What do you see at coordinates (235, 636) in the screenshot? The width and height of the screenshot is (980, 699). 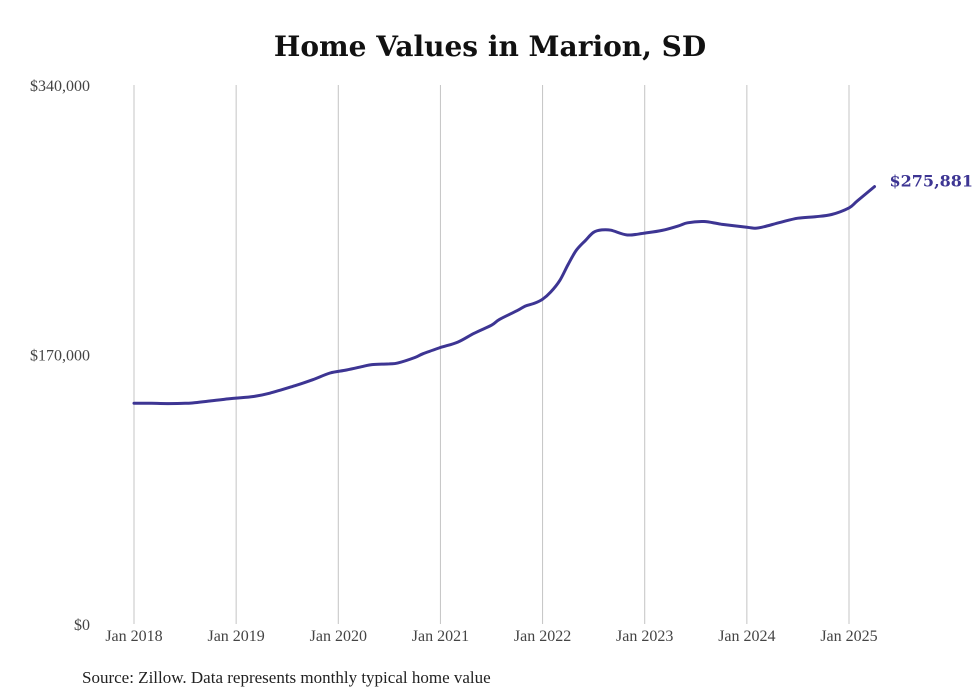 I see `x-tick-label: Jan 2019` at bounding box center [235, 636].